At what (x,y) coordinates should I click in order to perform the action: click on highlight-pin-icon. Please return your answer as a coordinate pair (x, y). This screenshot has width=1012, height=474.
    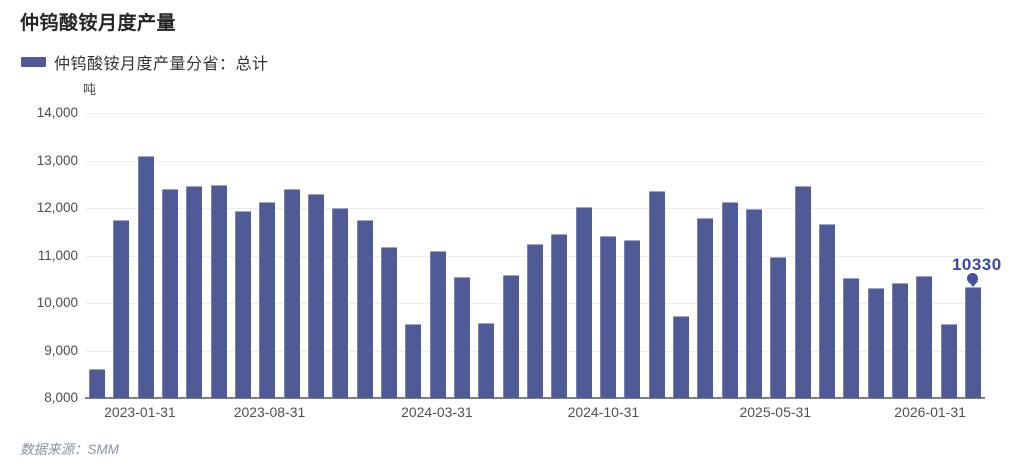
    Looking at the image, I should click on (973, 279).